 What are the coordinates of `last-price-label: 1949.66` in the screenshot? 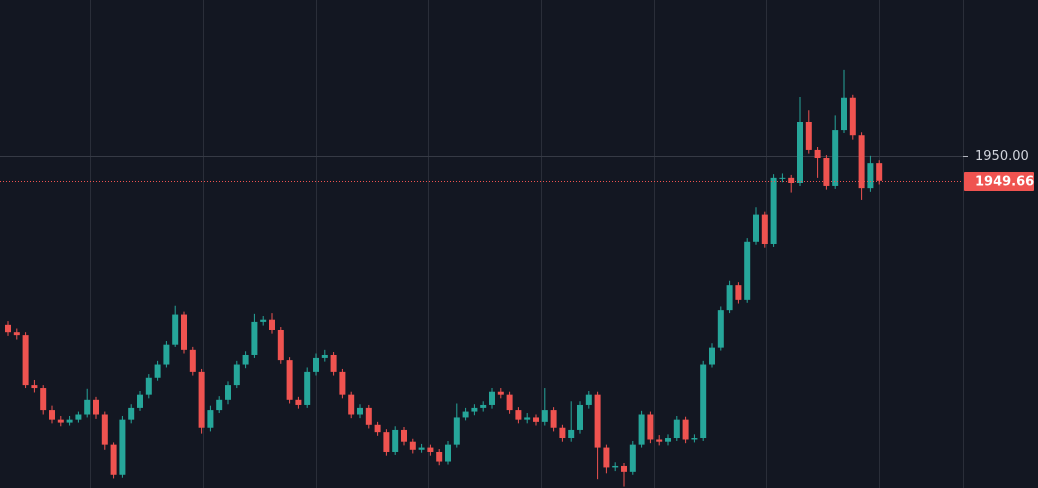 It's located at (1004, 182).